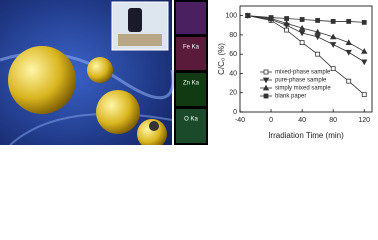  I want to click on x-tick-label: 120, so click(364, 120).